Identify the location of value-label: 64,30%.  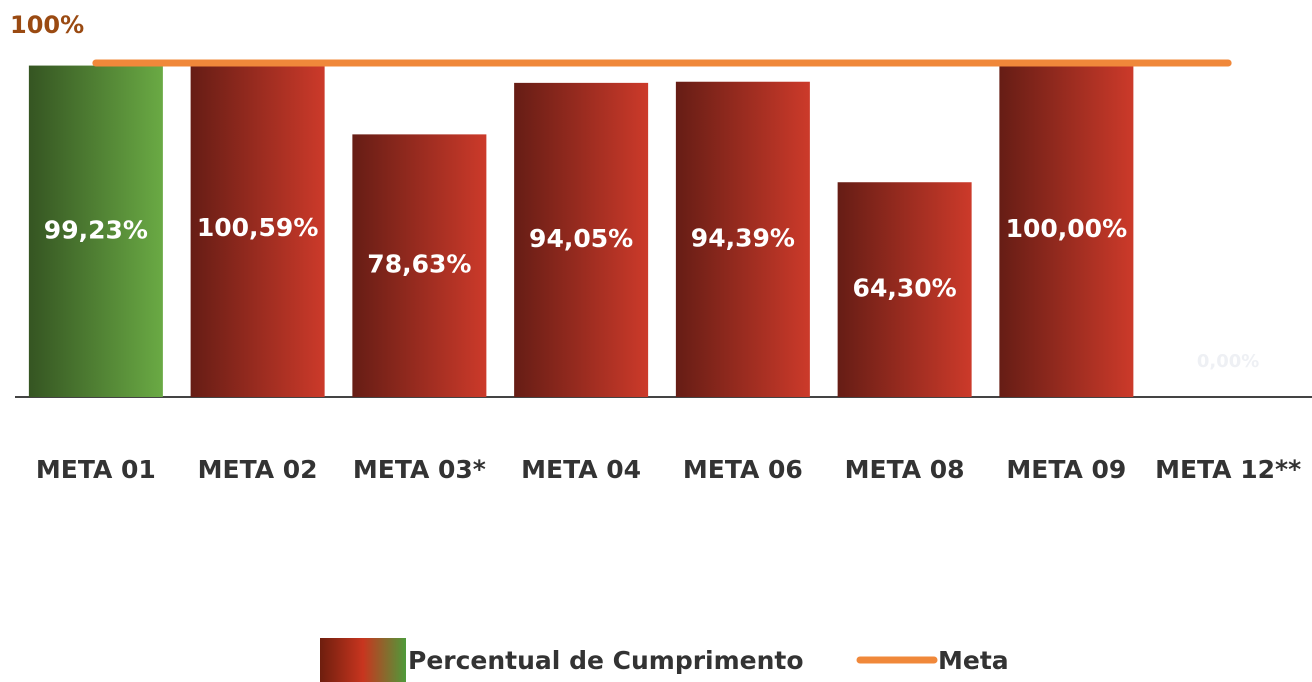
(905, 288).